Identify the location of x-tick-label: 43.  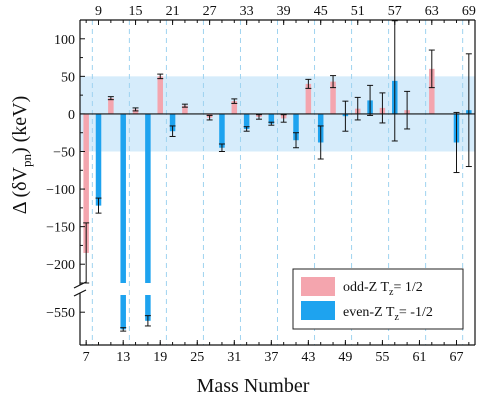
(308, 357).